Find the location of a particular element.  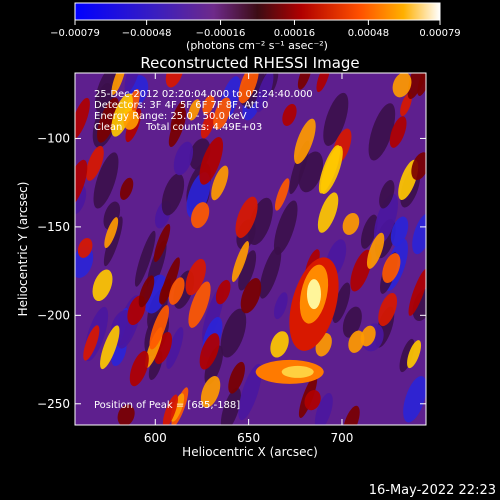

y-tick-label: −200 is located at coordinates (53, 315).